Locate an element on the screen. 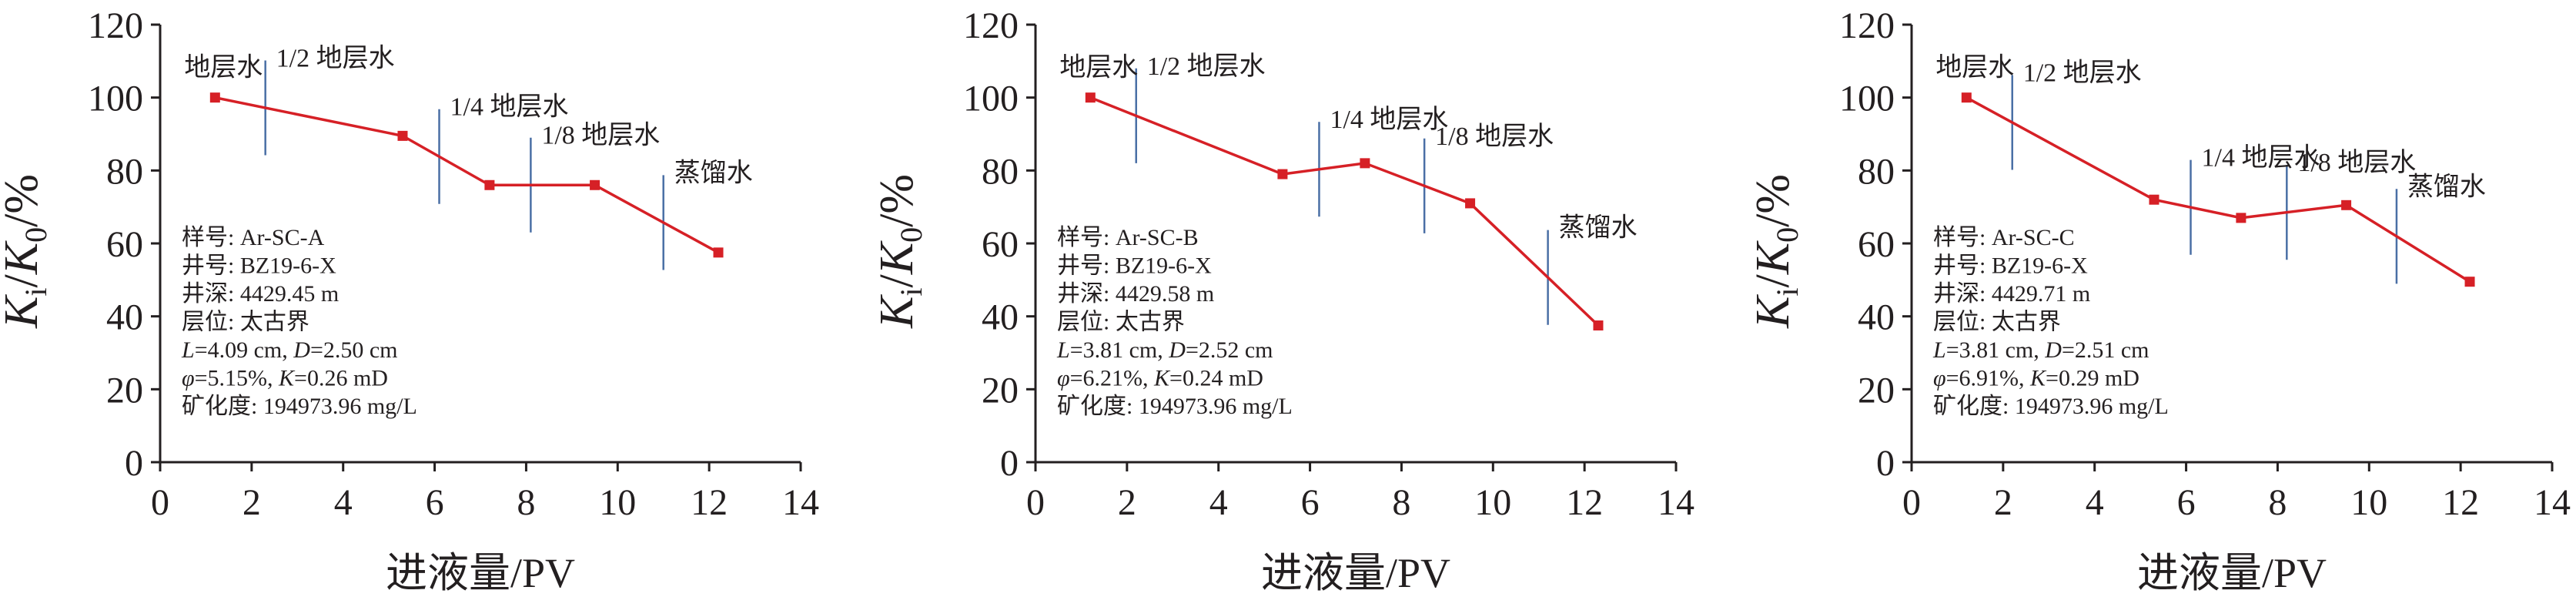  stage-label: 蒸馏水 is located at coordinates (1598, 228).